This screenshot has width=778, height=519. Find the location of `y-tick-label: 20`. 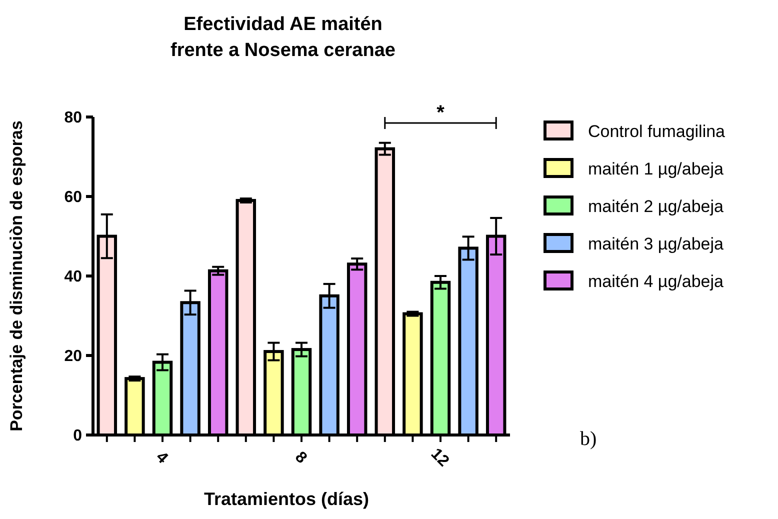

y-tick-label: 20 is located at coordinates (73, 357).